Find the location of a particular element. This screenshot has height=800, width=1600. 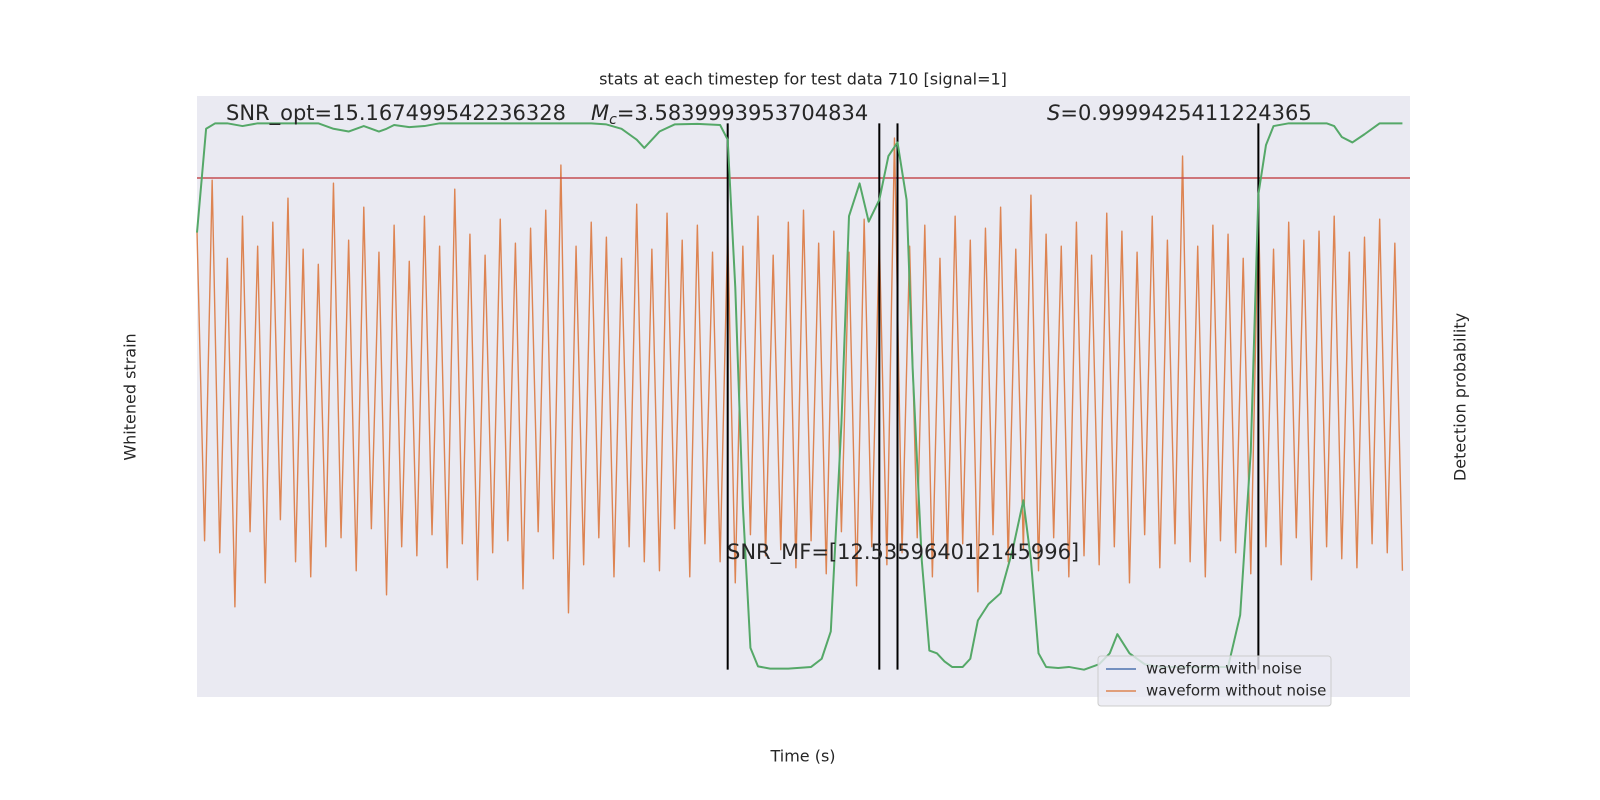

y-axis-label: Whitened strain is located at coordinates (130, 396).